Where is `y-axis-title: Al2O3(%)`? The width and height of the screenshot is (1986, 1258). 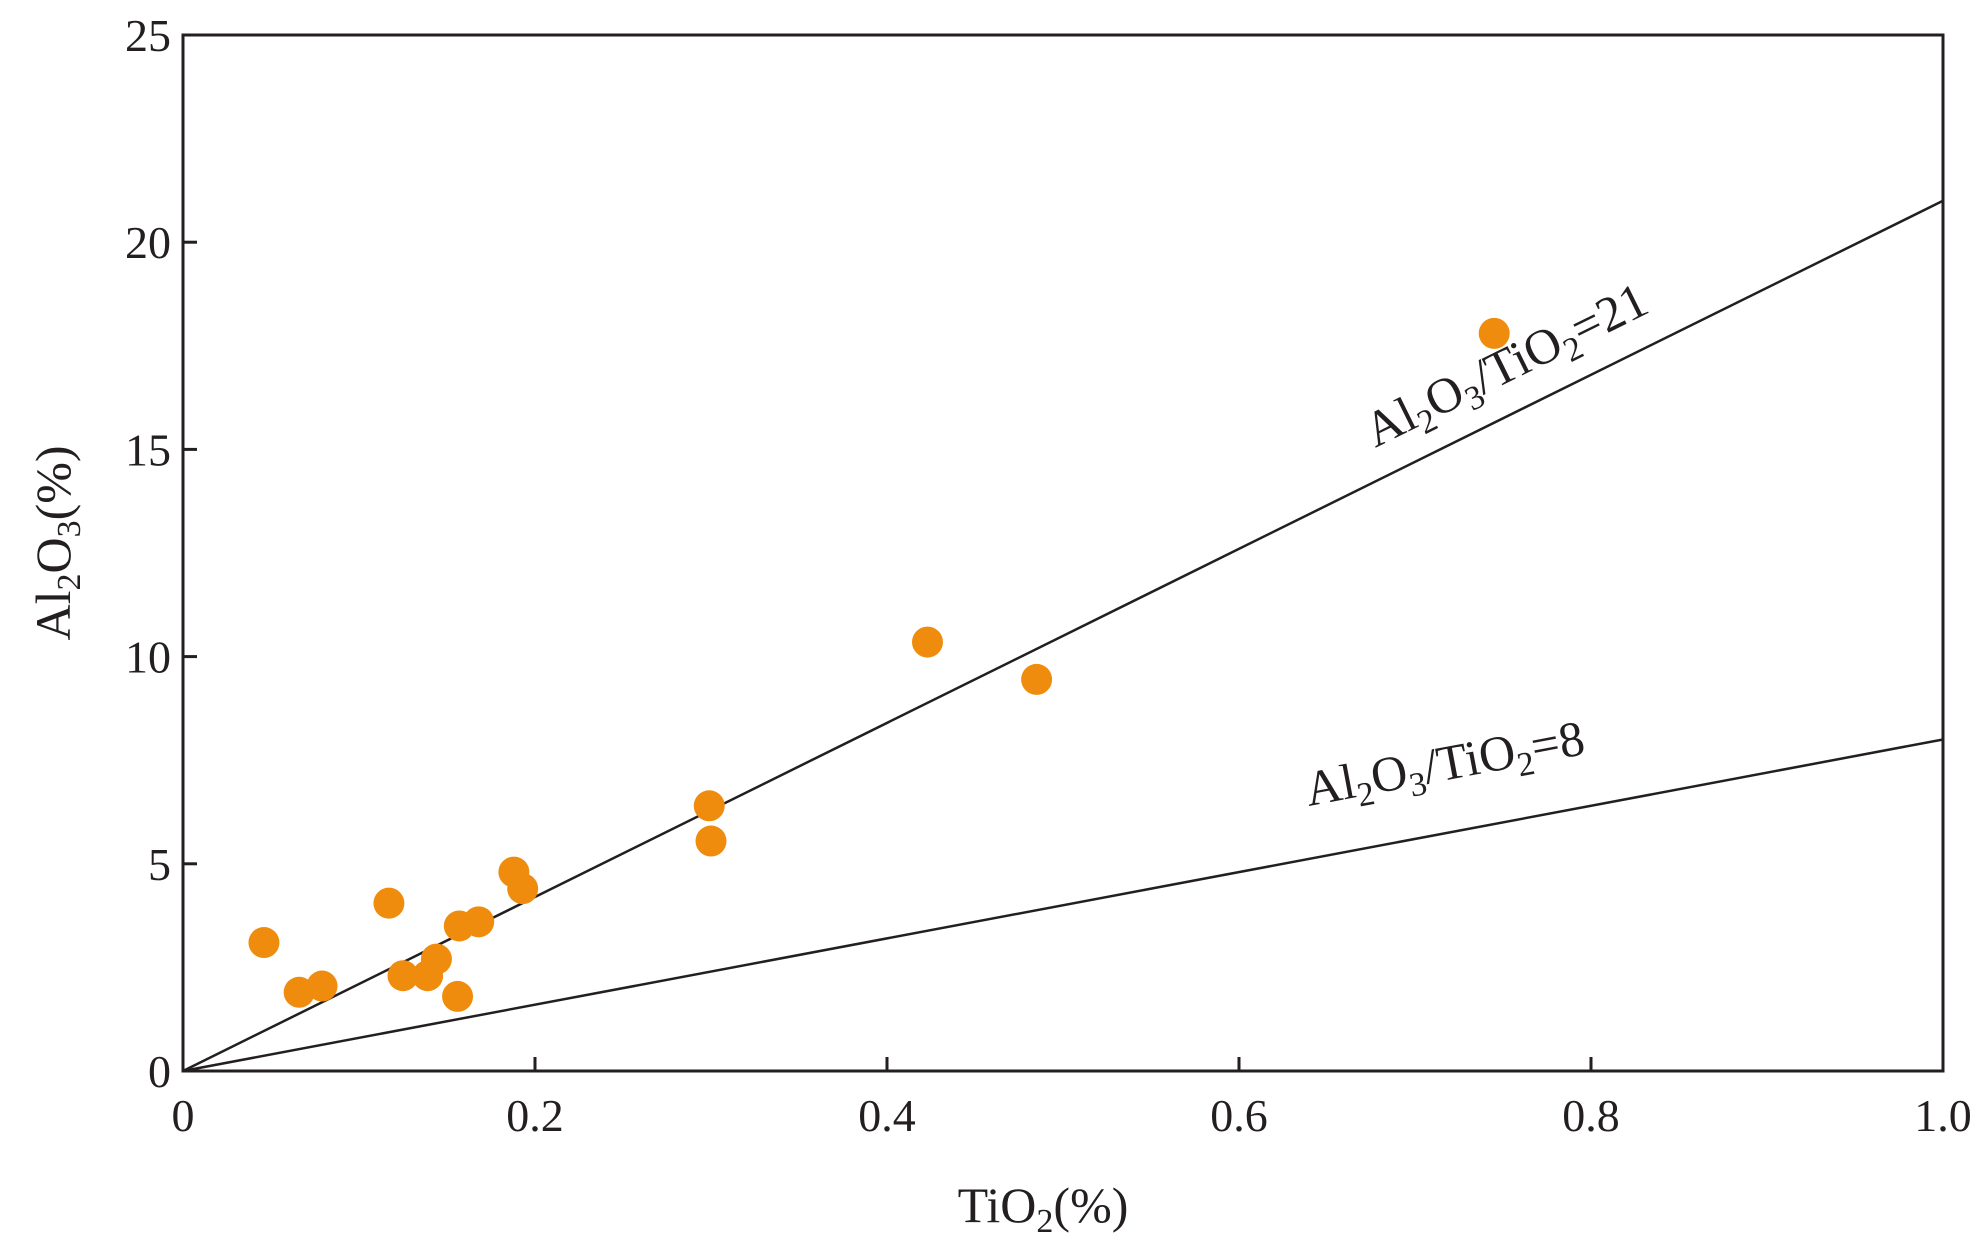
y-axis-title: Al2O3(%) is located at coordinates (56, 542).